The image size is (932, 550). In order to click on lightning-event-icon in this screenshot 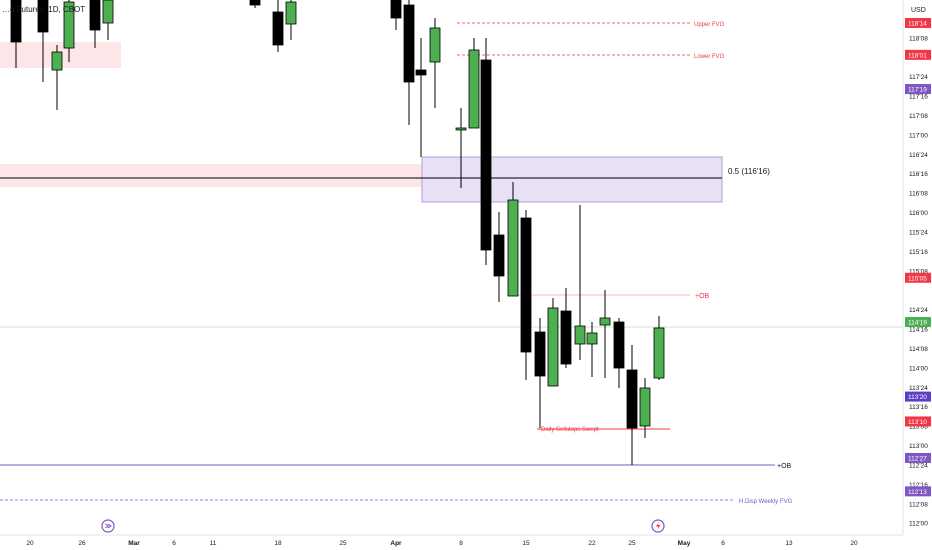, I will do `click(658, 526)`.